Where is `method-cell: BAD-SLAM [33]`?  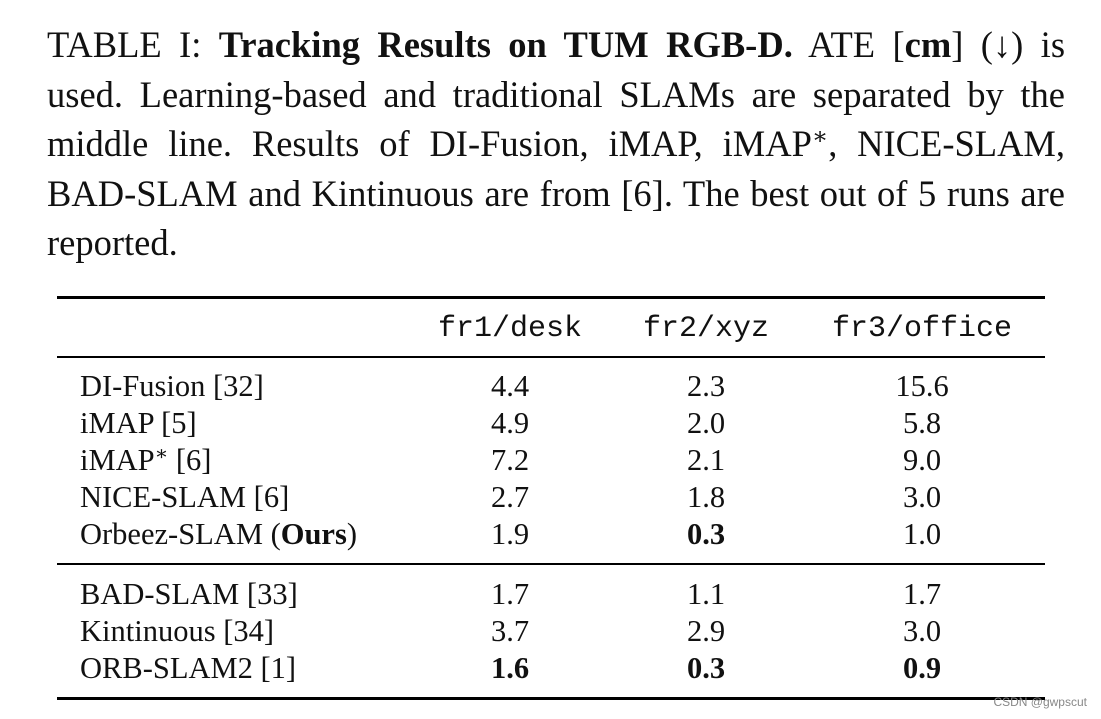
method-cell: BAD-SLAM [33] is located at coordinates (189, 594).